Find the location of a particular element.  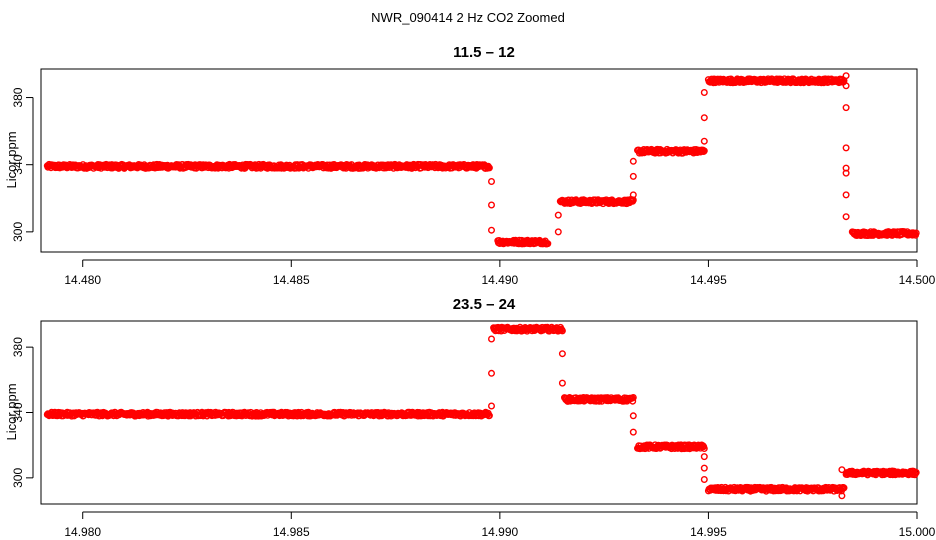

x-tick-label: 14.490 is located at coordinates (500, 280).